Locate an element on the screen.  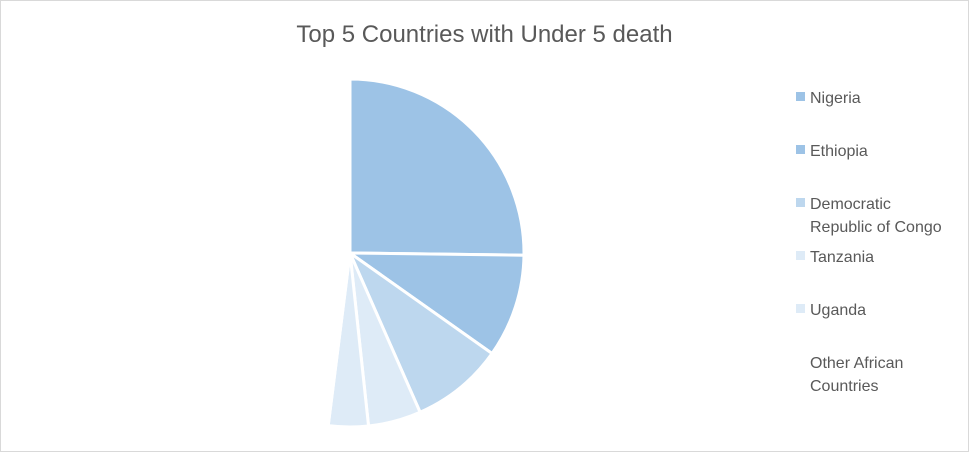
legend-label: Uganda is located at coordinates (838, 310).